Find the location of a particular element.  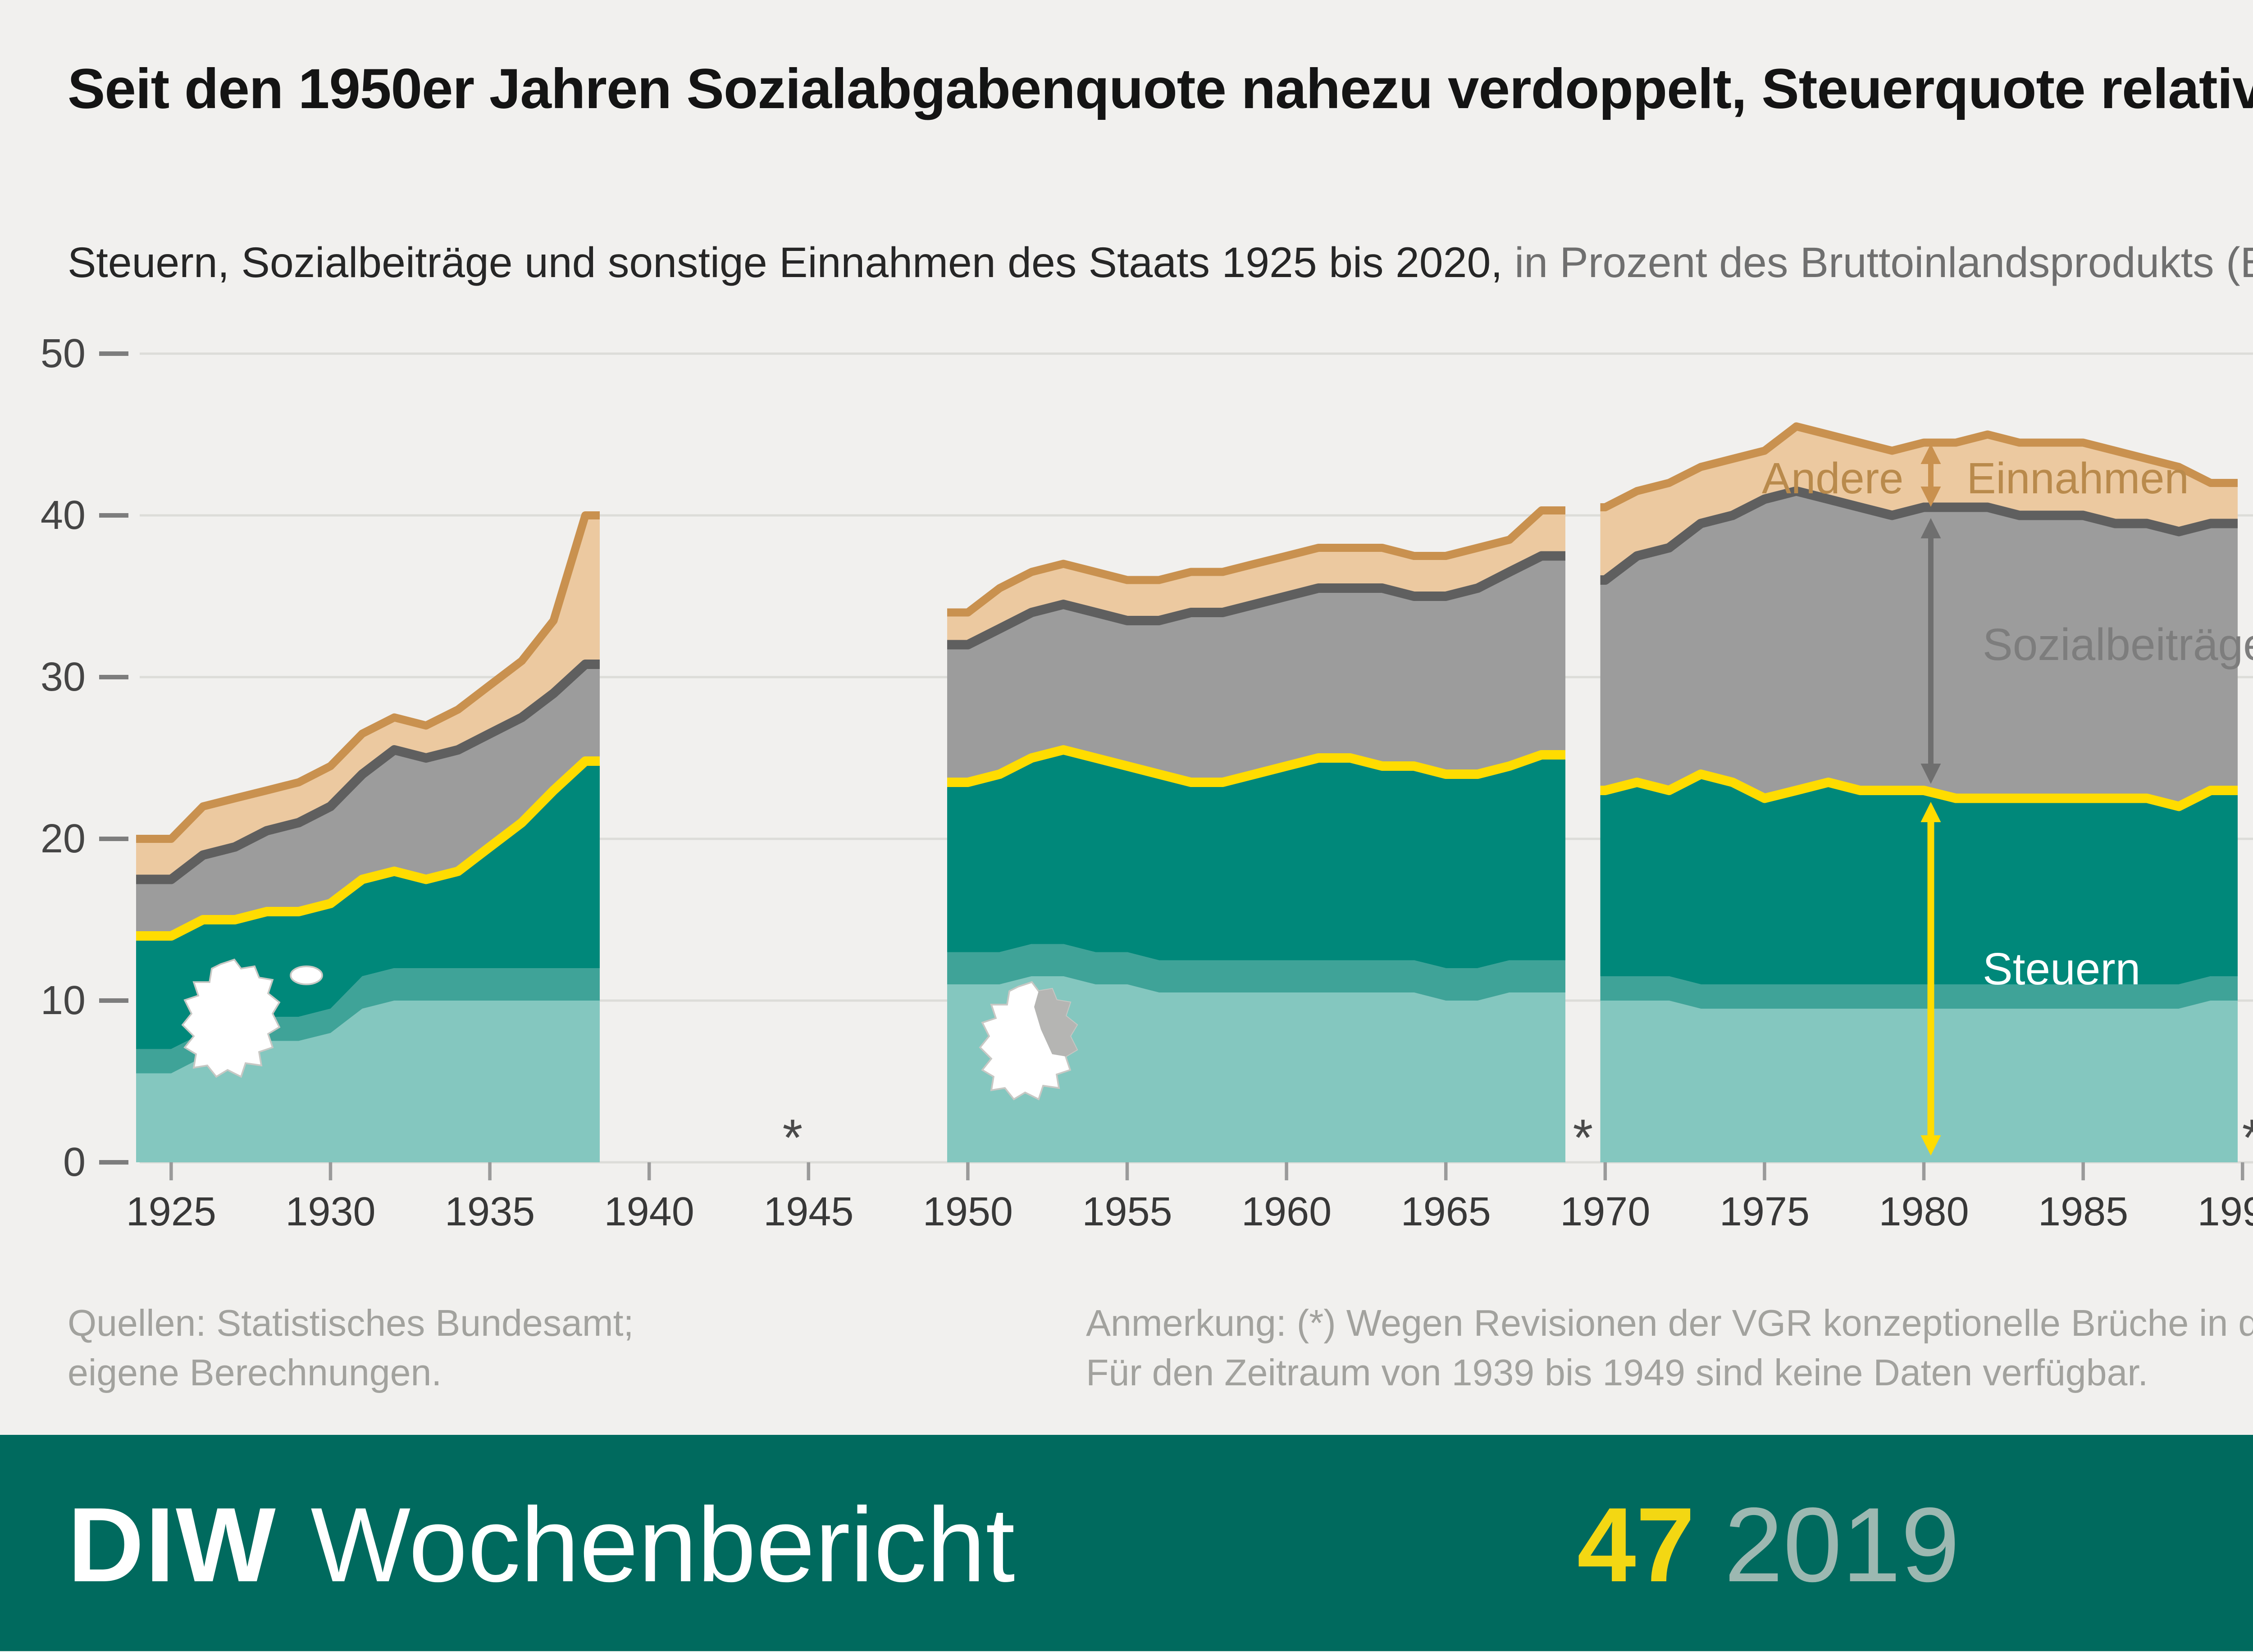

label-sozialbeitraege: Sozialbeiträge is located at coordinates (2118, 646).